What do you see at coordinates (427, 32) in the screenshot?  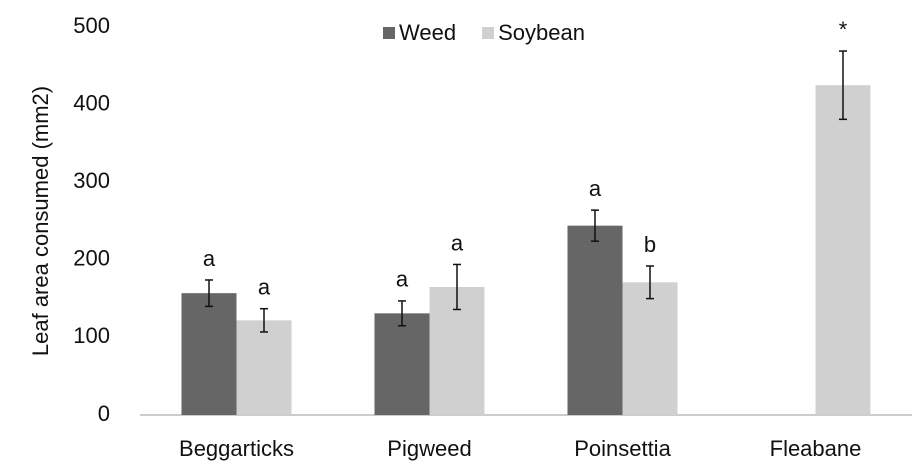 I see `legend-label: Weed` at bounding box center [427, 32].